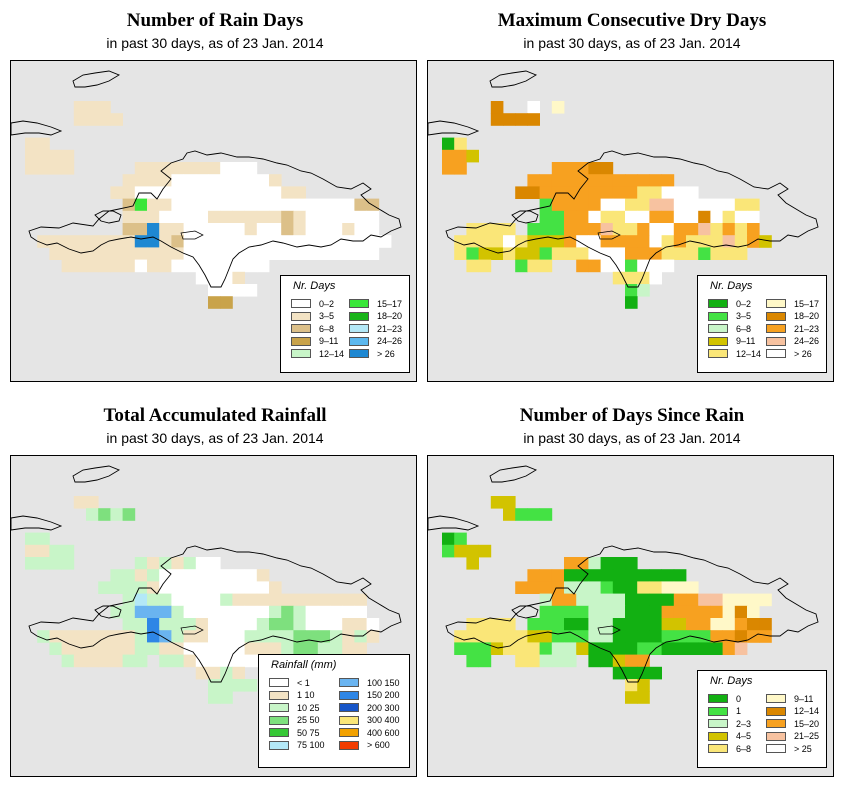 This screenshot has height=793, width=853. I want to click on legend-item: 0, so click(724, 698).